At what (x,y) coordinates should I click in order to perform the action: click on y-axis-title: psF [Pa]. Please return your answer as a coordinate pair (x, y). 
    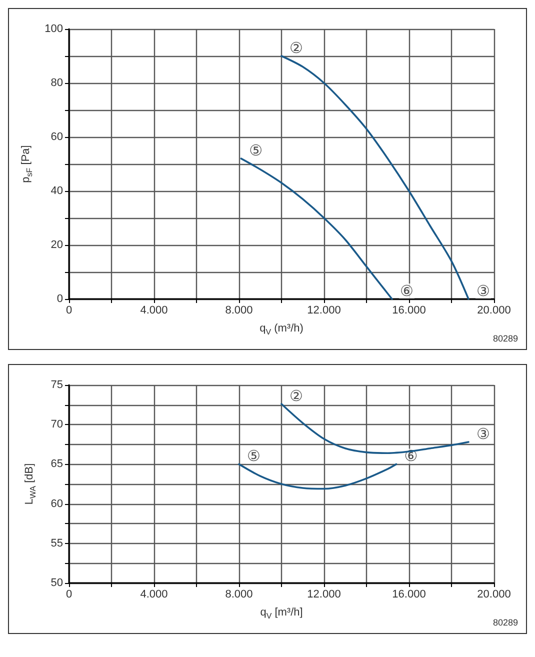
    Looking at the image, I should click on (27, 164).